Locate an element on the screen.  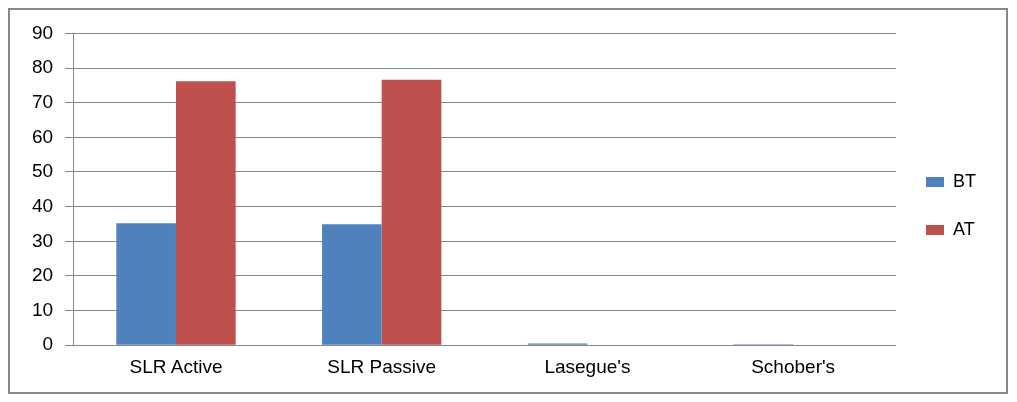
y-tick-label: 90 is located at coordinates (42, 32).